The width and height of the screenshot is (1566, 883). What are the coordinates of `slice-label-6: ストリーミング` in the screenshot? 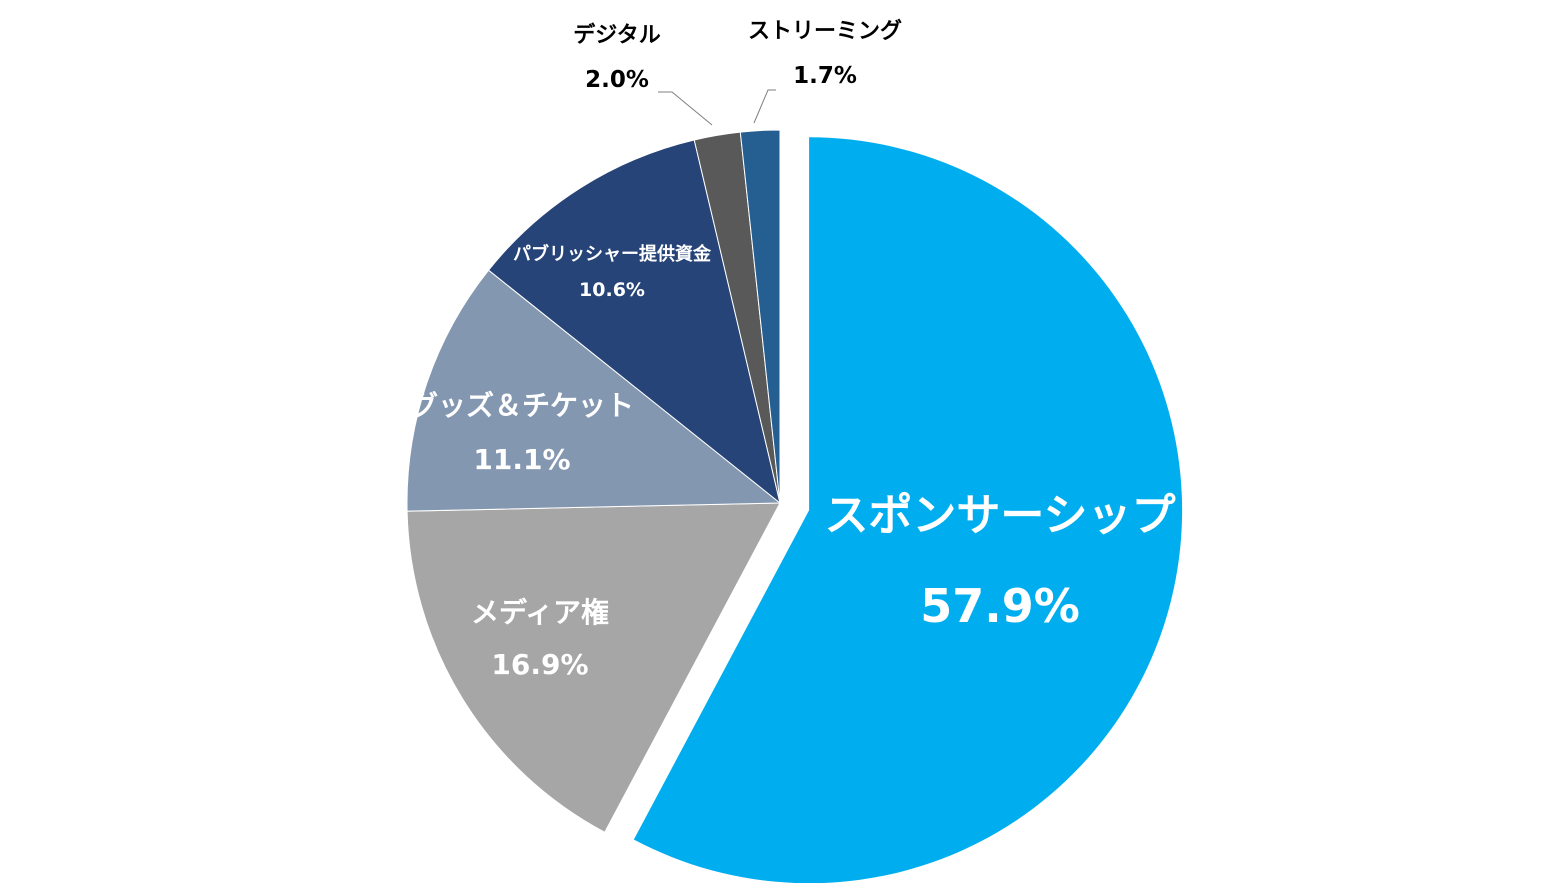 It's located at (825, 31).